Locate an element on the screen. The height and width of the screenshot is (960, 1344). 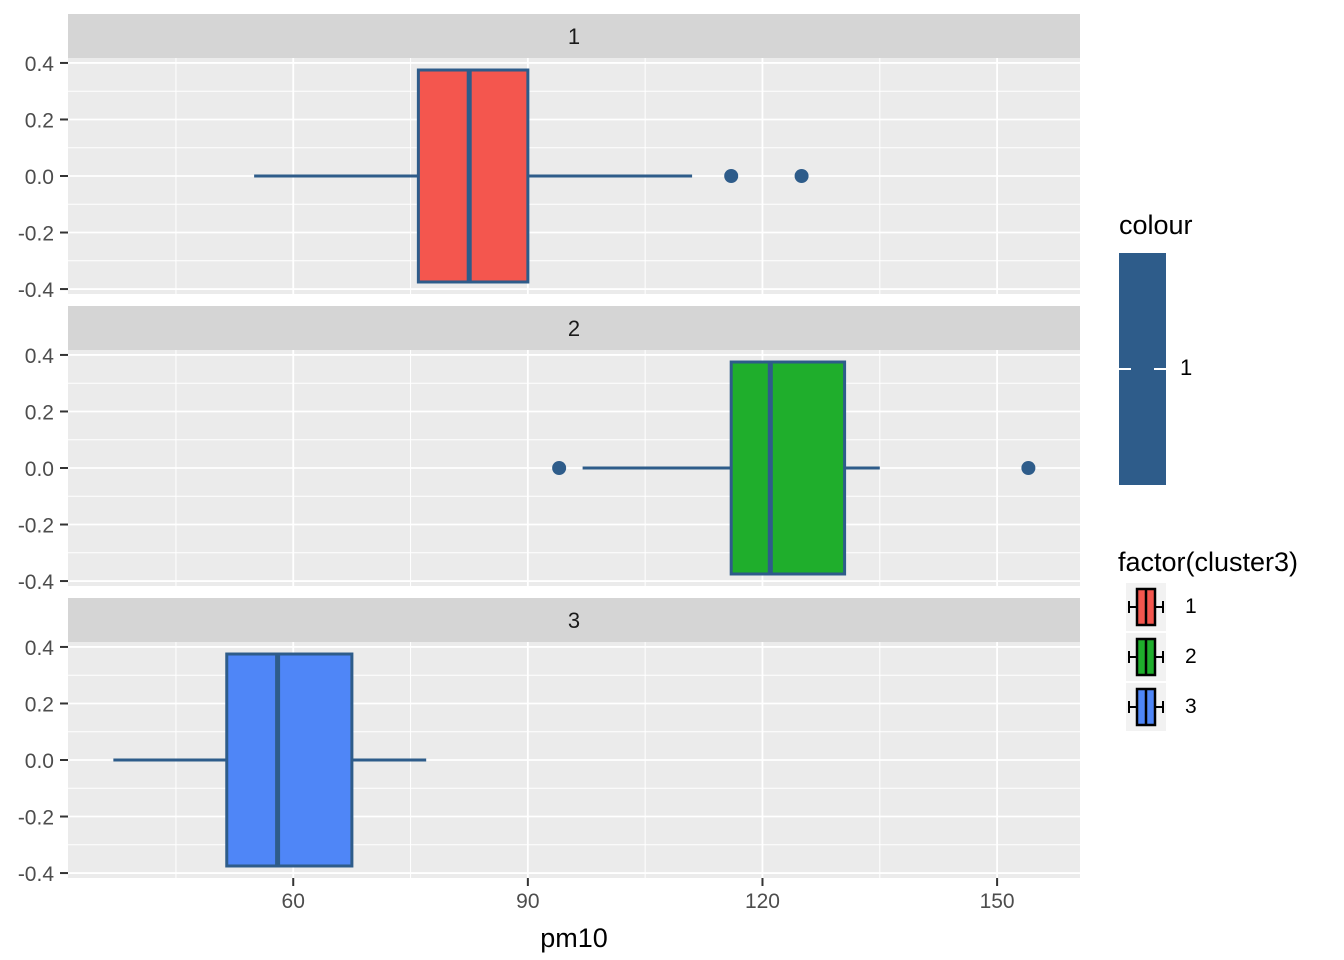
colorbar-tick-left is located at coordinates (1125, 369).